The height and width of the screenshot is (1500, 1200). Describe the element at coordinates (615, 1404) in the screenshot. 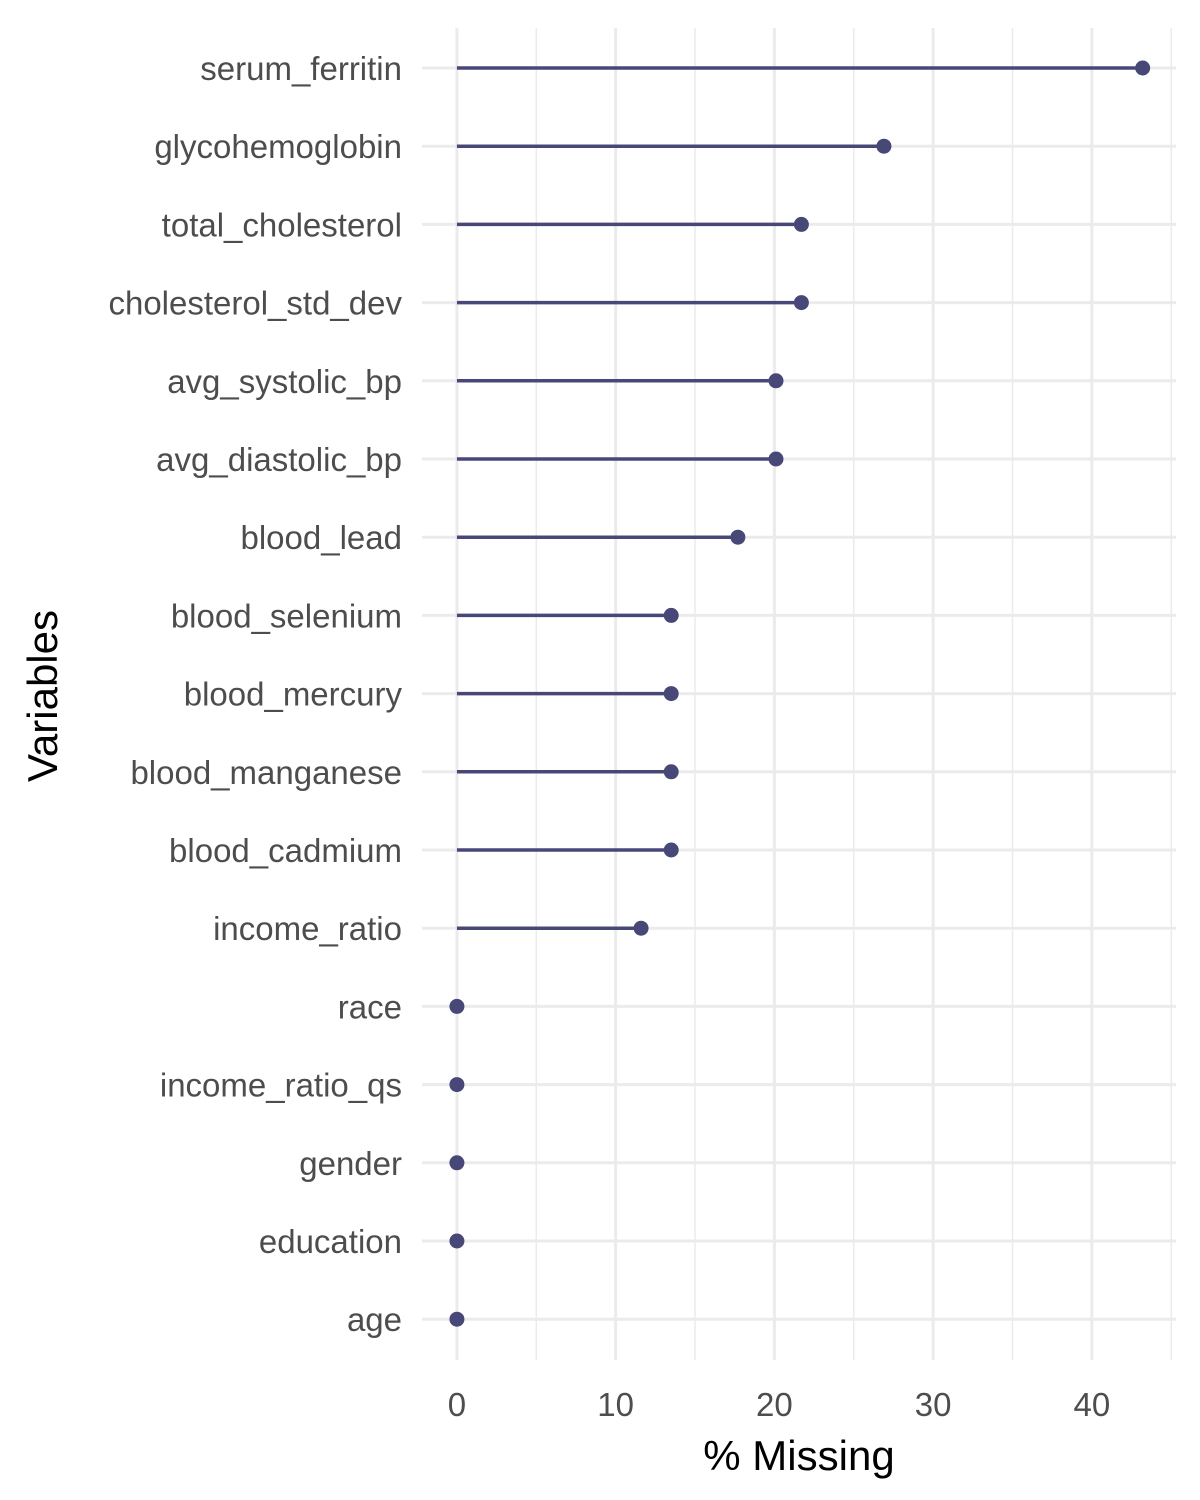

I see `x-tick-label: 10` at that location.